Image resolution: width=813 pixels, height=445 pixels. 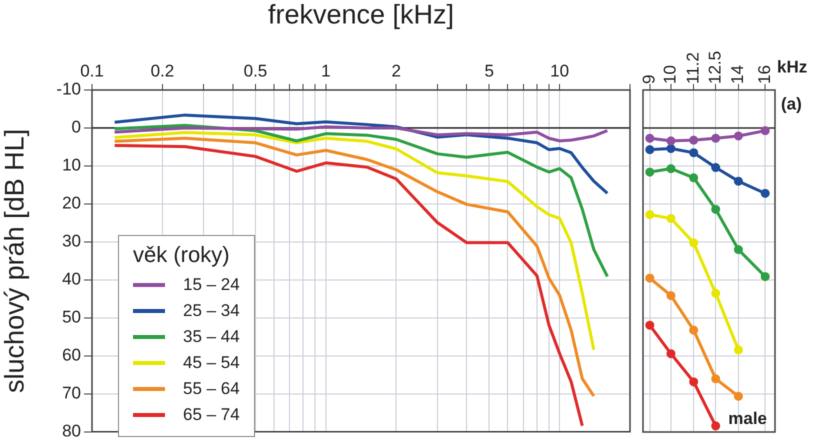 What do you see at coordinates (326, 70) in the screenshot?
I see `x-tick-label: 1` at bounding box center [326, 70].